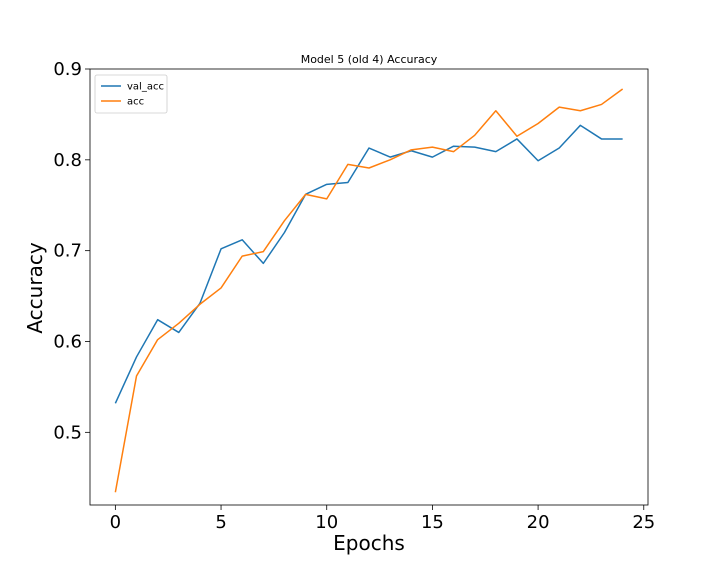  What do you see at coordinates (67, 251) in the screenshot?
I see `y-tick-label-2: 0.7` at bounding box center [67, 251].